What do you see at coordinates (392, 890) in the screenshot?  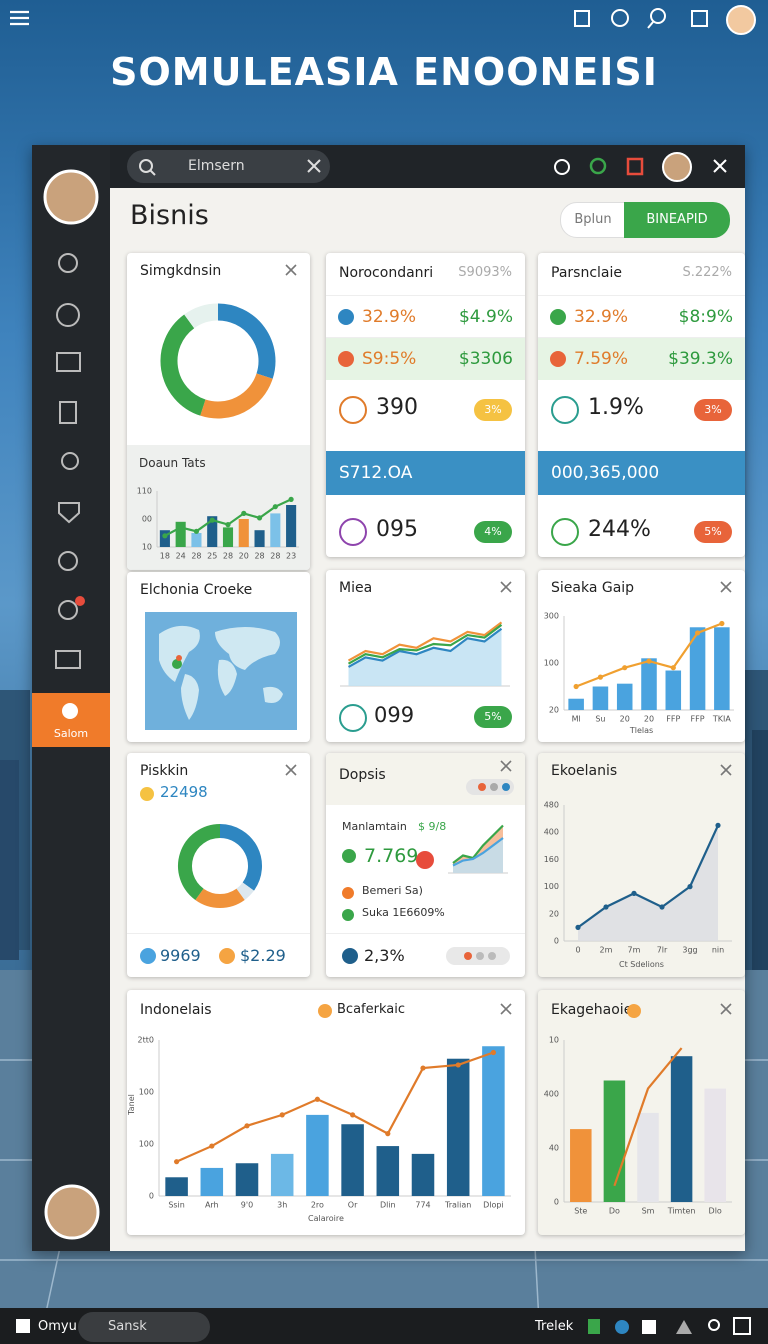 I see `list-item: Bemeri Sa)` at bounding box center [392, 890].